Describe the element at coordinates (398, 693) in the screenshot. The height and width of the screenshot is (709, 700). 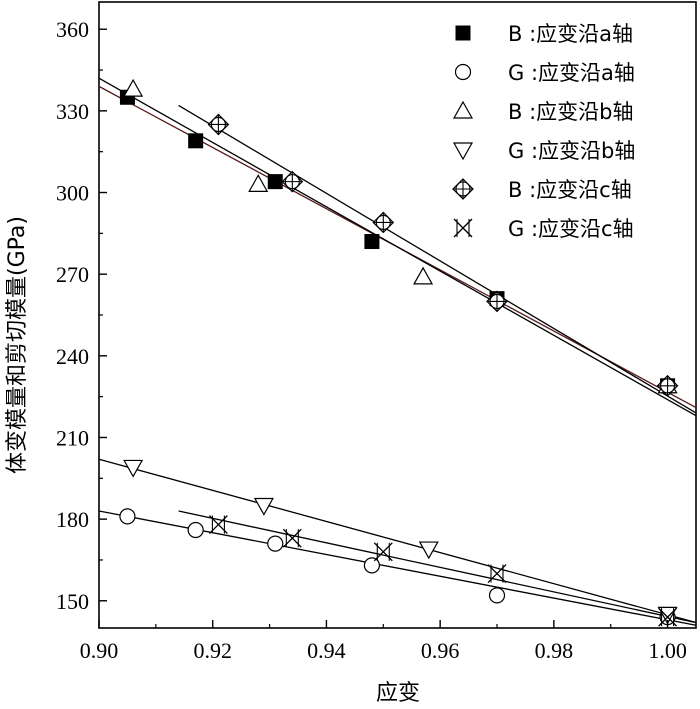
I see `x-axis-title: 应变` at that location.